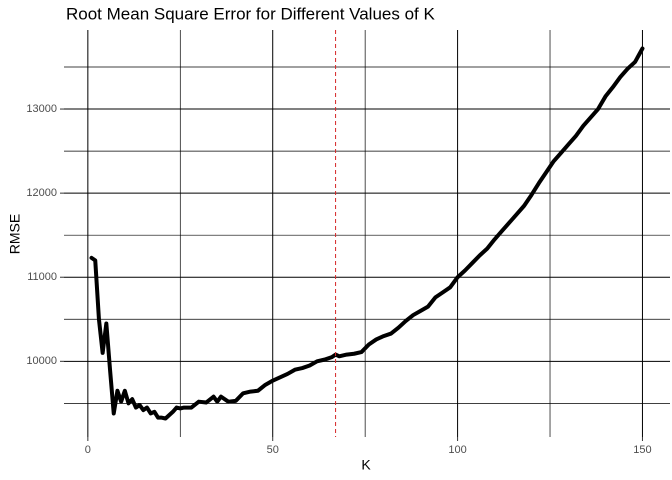  What do you see at coordinates (41, 193) in the screenshot?
I see `y-tick-label: 12000` at bounding box center [41, 193].